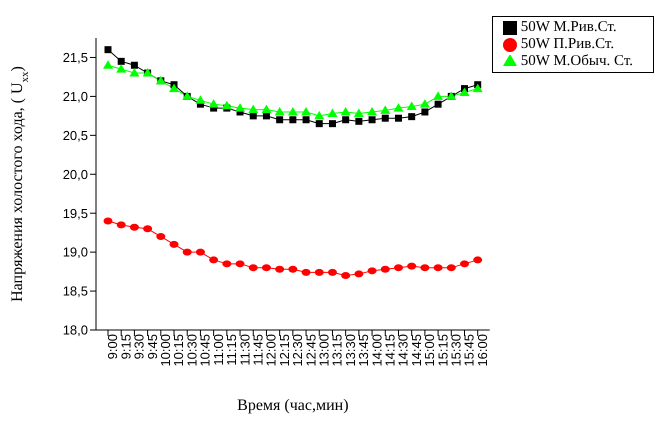 This screenshot has height=426, width=672. Describe the element at coordinates (152, 347) in the screenshot. I see `x-tick-label: 9:45` at that location.